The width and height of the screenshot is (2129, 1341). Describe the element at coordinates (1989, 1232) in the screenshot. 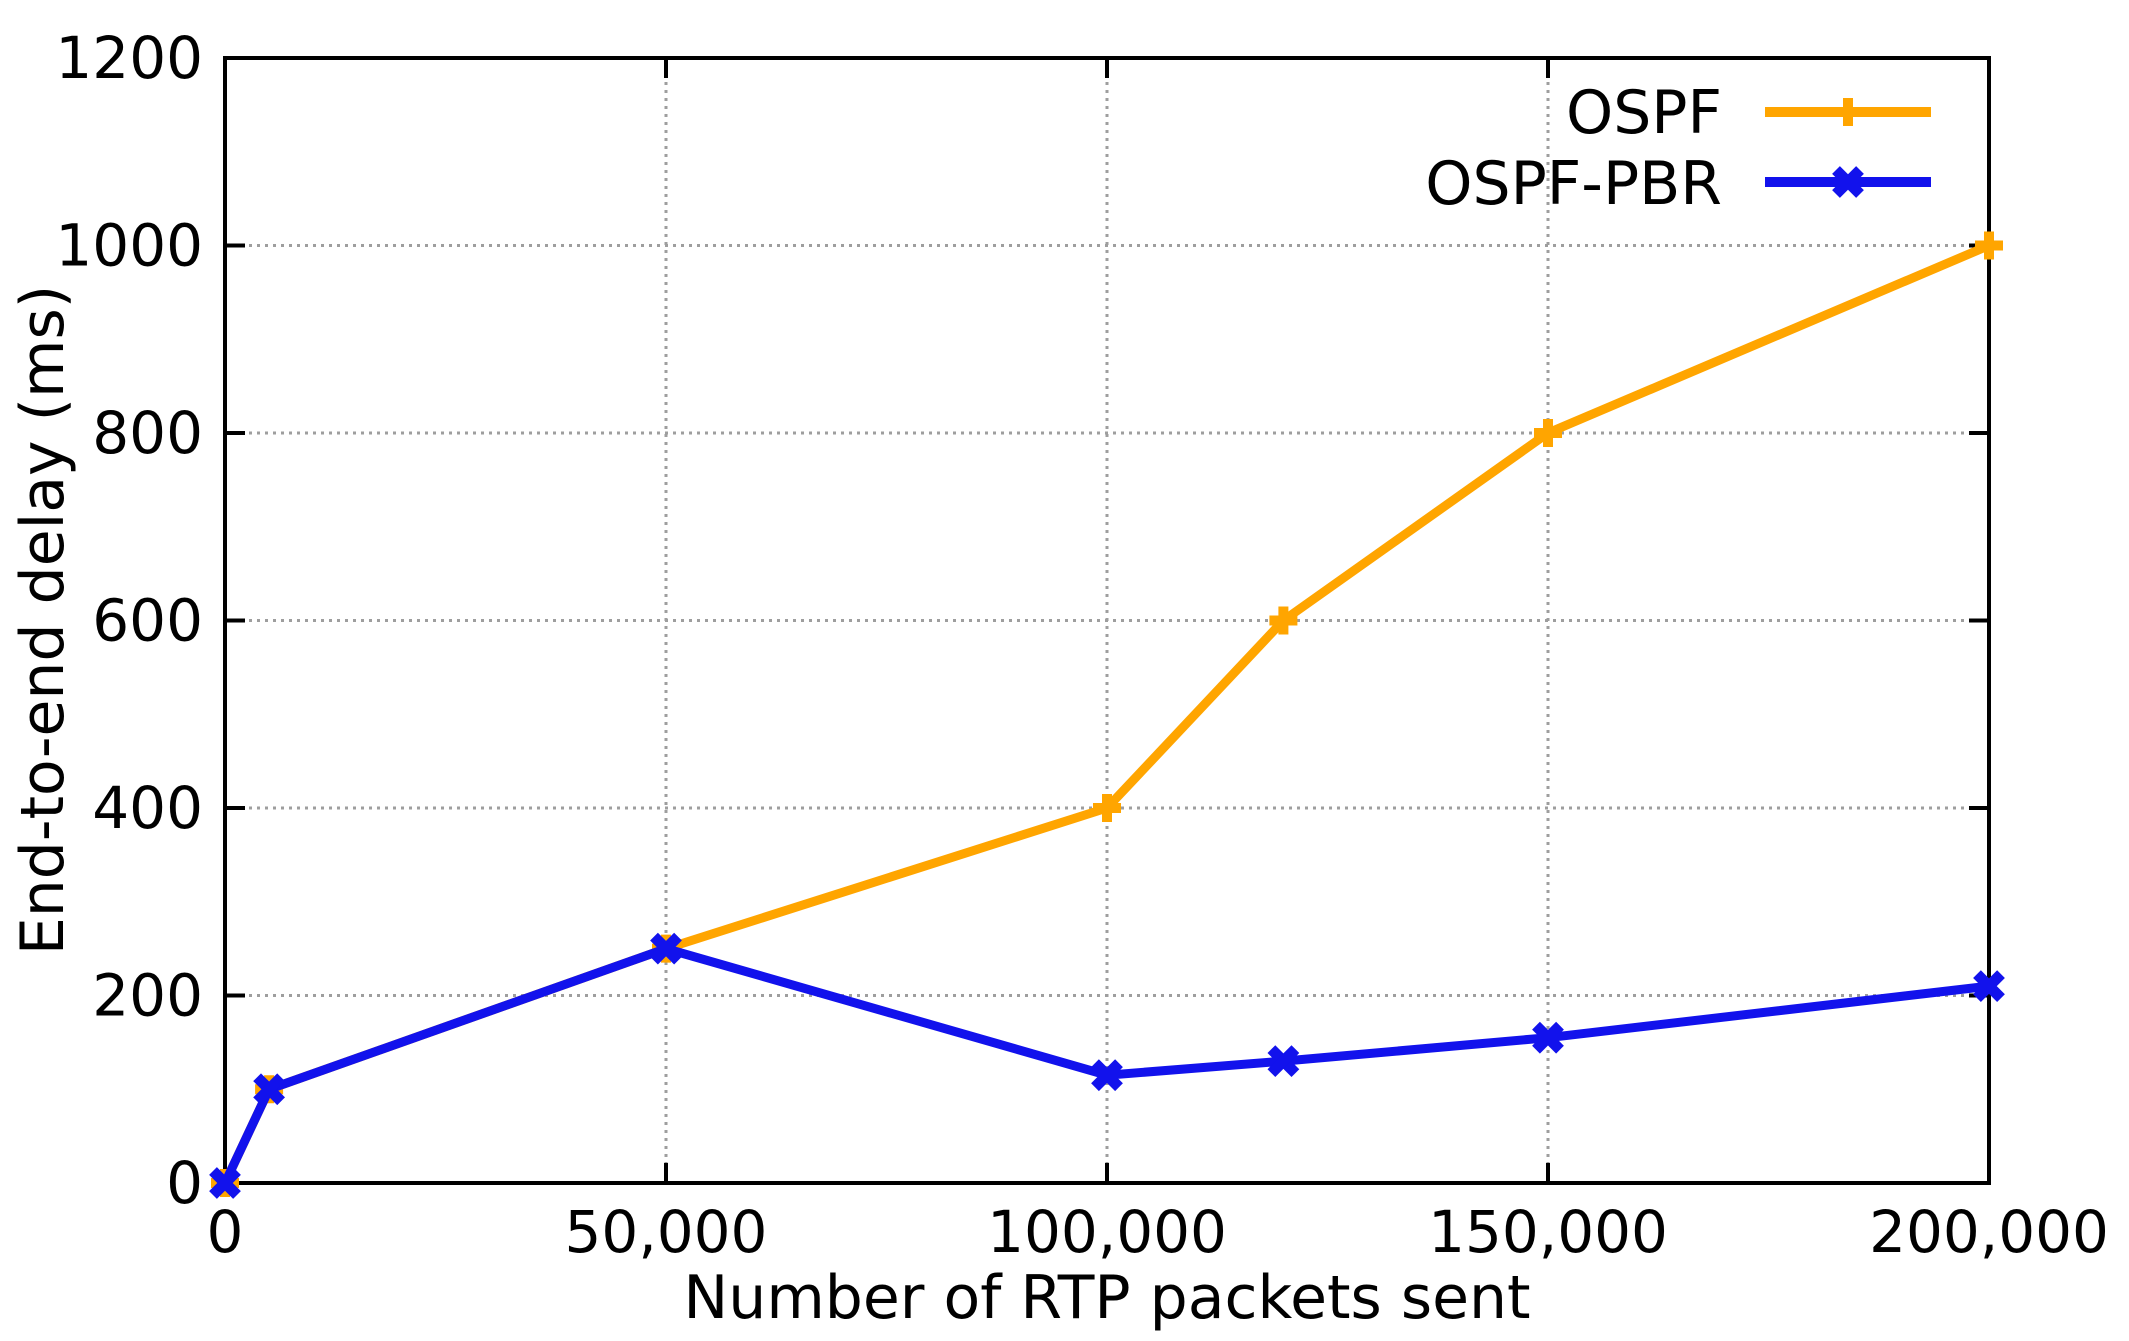

I see `x-tick-label: 200,000` at that location.